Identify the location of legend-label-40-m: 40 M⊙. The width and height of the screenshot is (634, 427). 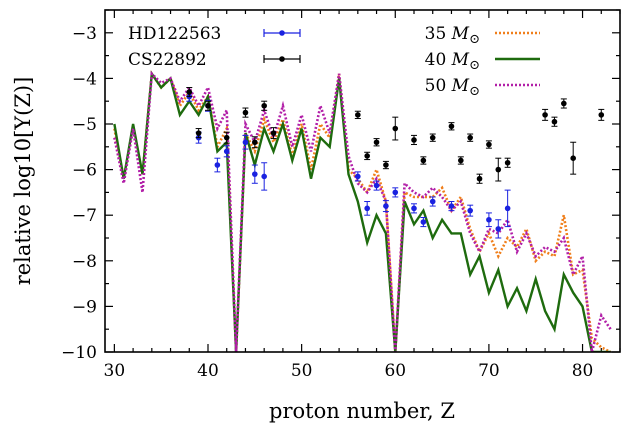
(452, 61).